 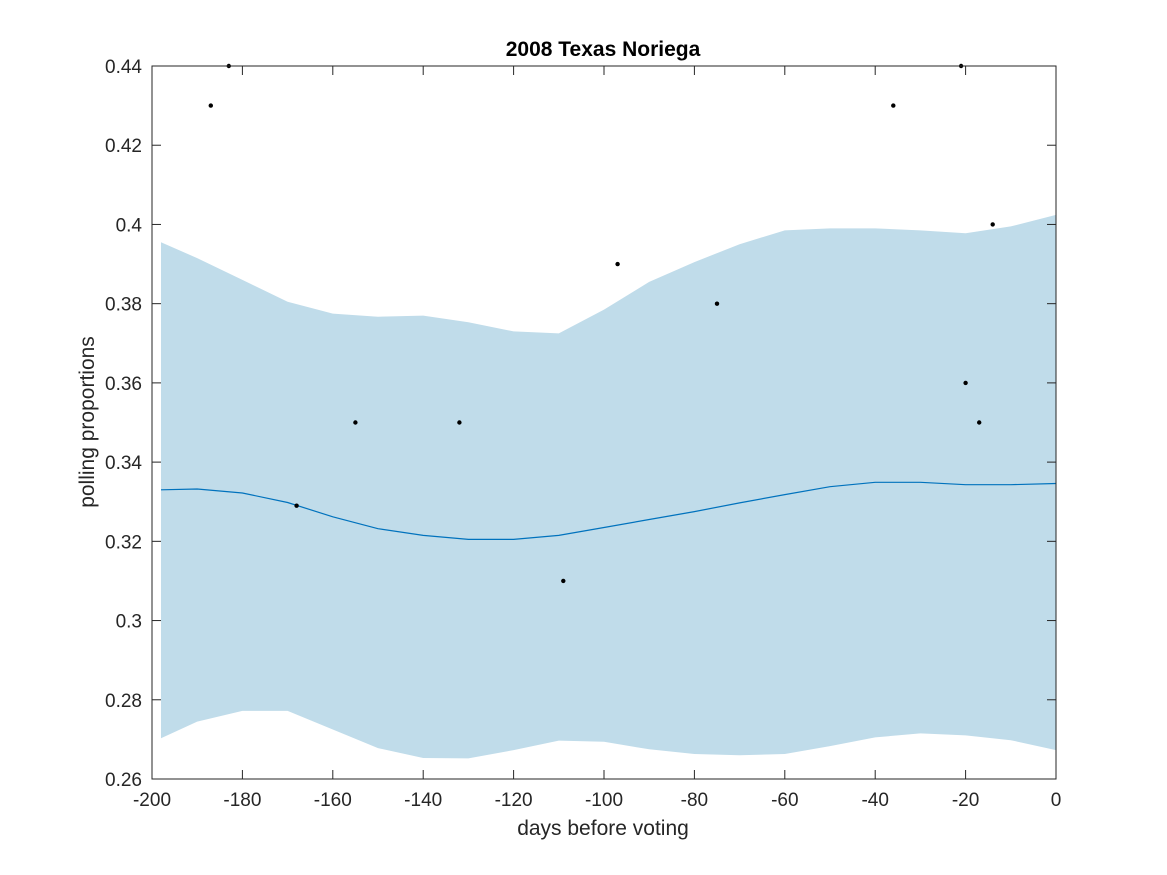 What do you see at coordinates (603, 828) in the screenshot?
I see `x-axis-label: days before voting` at bounding box center [603, 828].